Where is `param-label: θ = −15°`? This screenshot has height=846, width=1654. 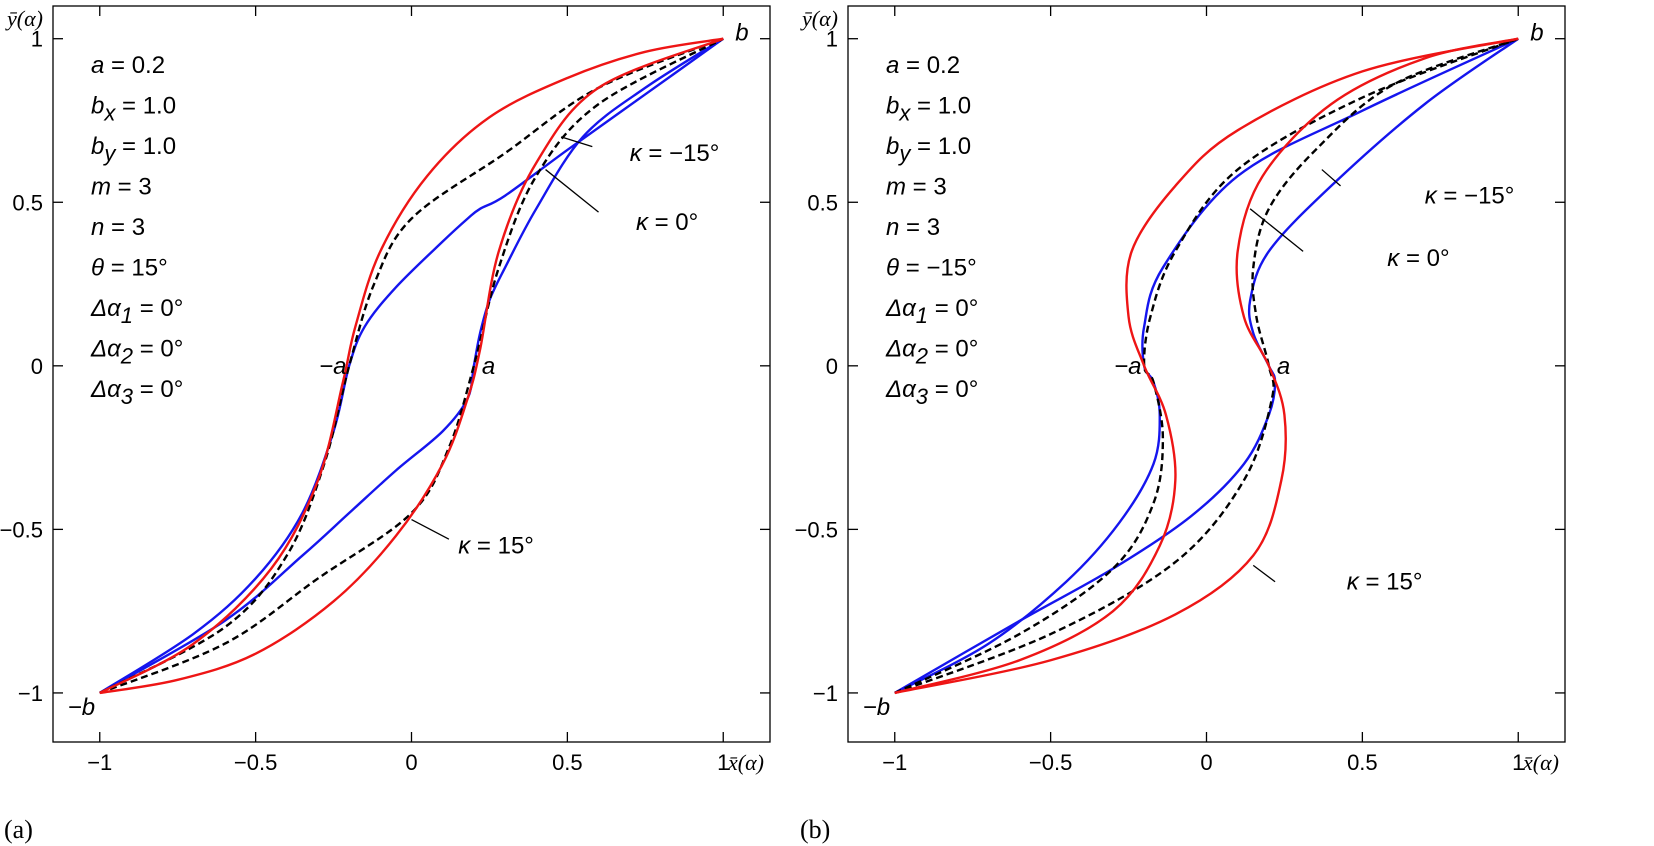 param-label: θ = −15° is located at coordinates (931, 268).